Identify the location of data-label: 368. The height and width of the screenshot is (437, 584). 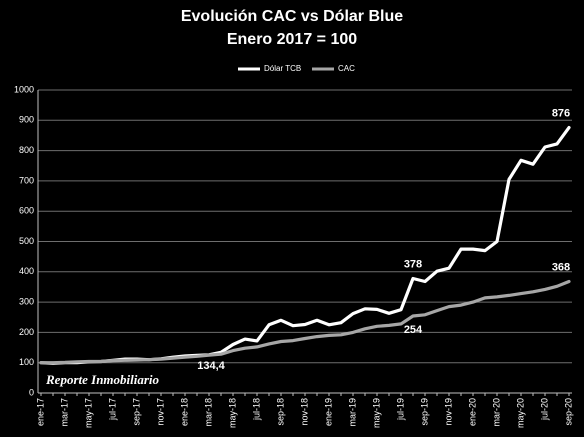
(561, 267).